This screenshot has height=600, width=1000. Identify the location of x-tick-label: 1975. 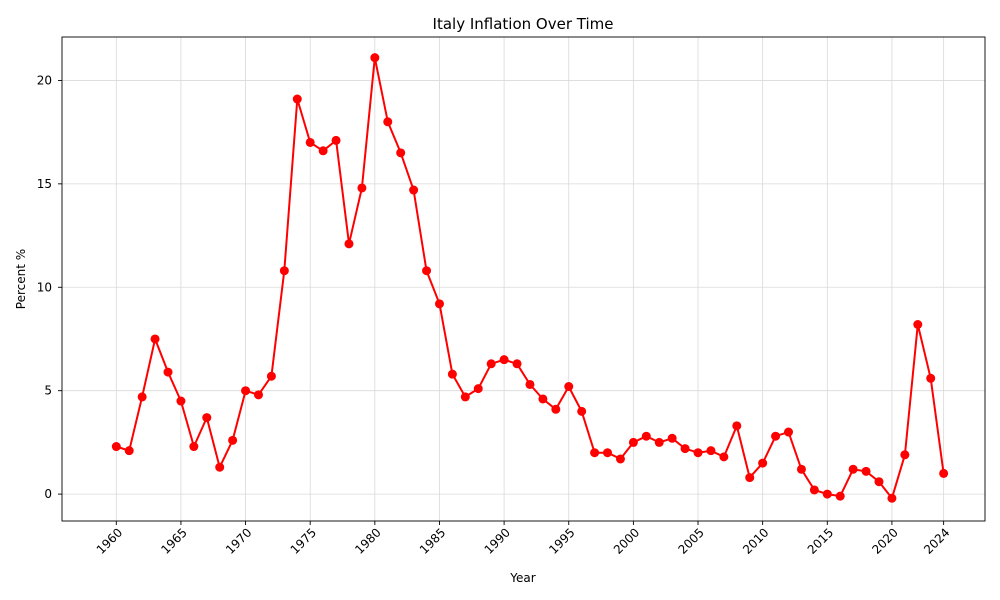
(303, 540).